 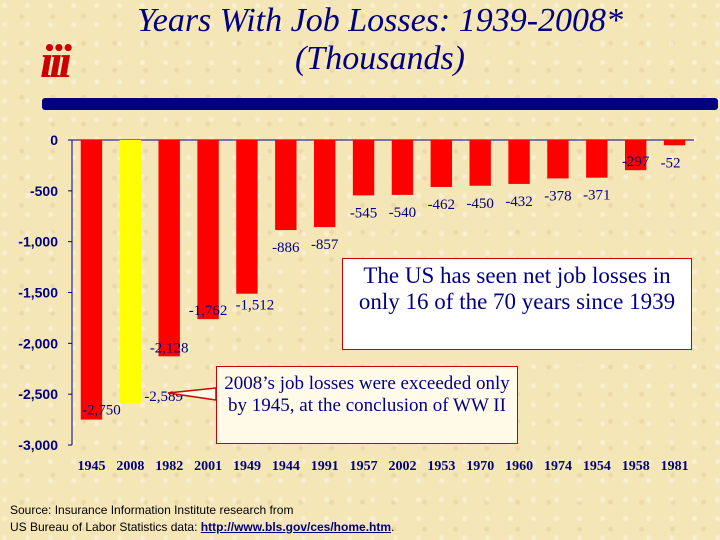 I want to click on x-tick-label: 1970, so click(x=480, y=466).